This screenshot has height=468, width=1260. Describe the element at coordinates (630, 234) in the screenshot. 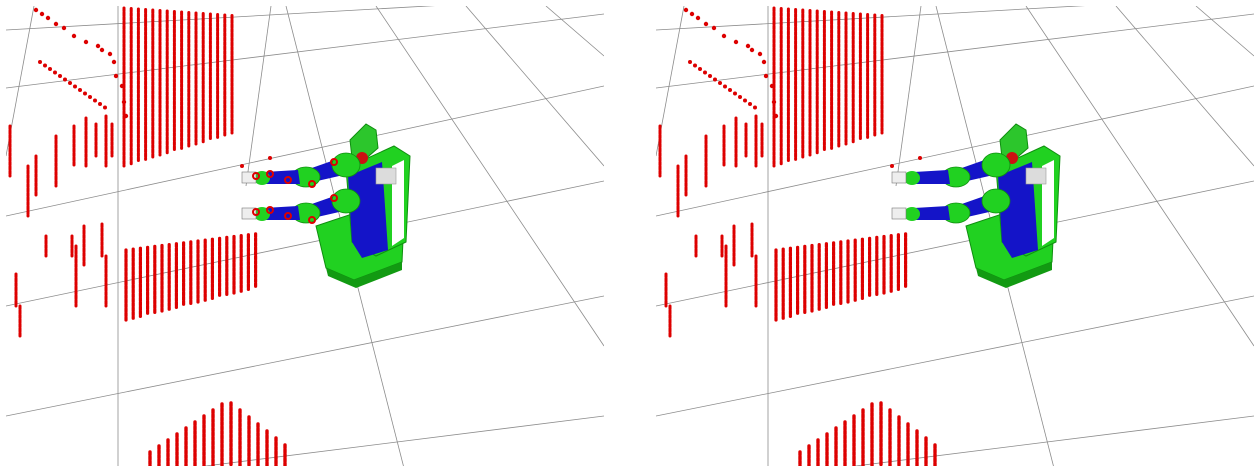

I see `panel-divider` at that location.